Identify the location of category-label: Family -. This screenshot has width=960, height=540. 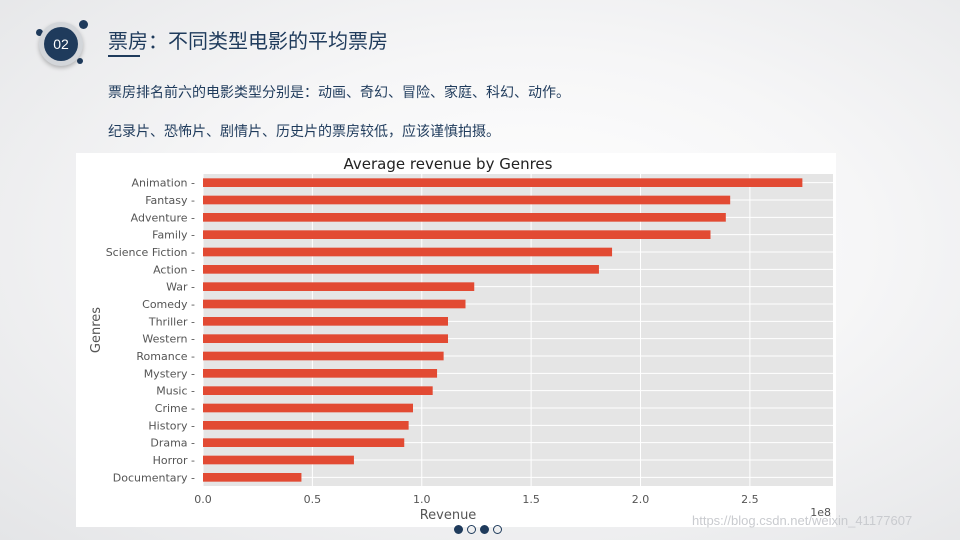
(173, 235).